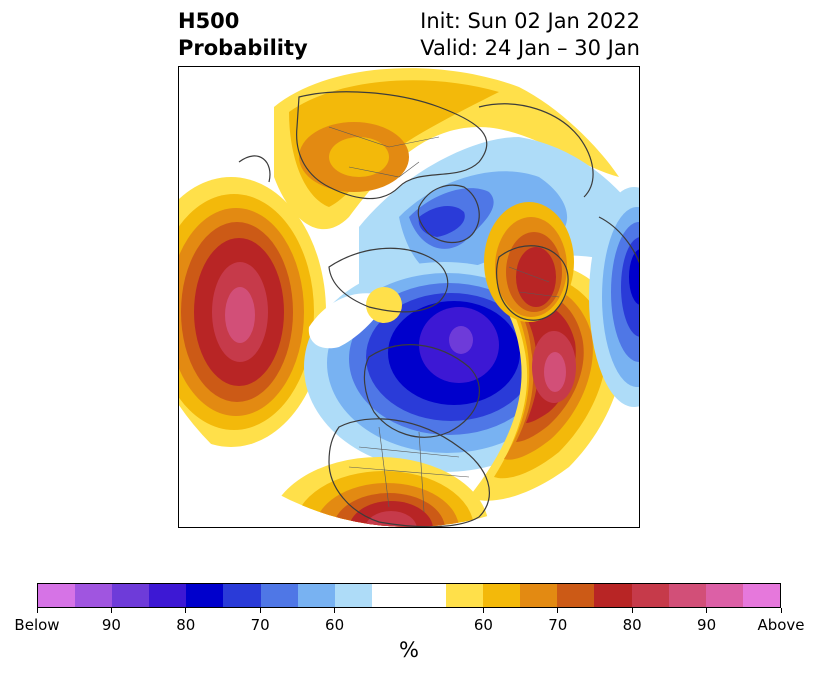 This screenshot has height=676, width=819. Describe the element at coordinates (252, 312) in the screenshot. I see `pacific-ridge-contours` at that location.